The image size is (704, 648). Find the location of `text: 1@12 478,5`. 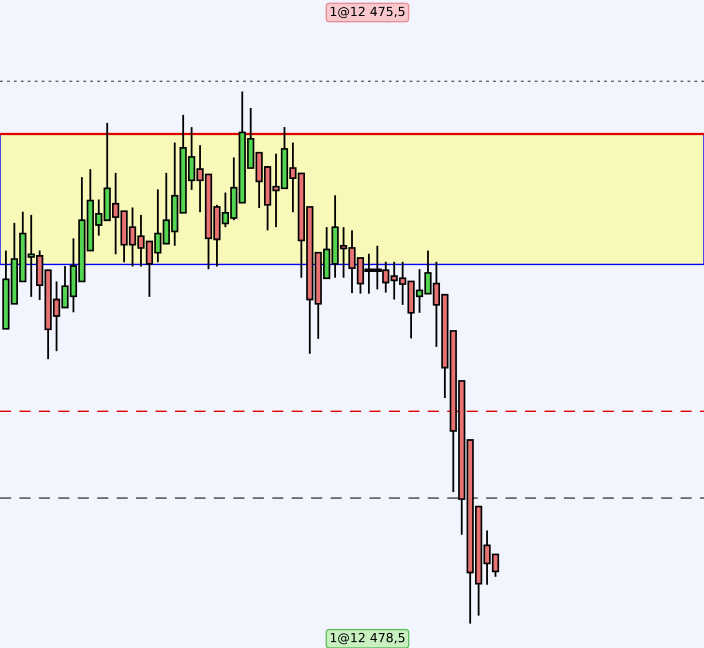

text: 1@12 478,5 is located at coordinates (367, 638).